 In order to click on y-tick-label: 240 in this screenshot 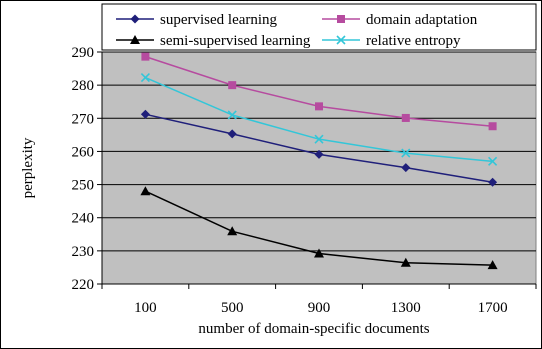, I will do `click(83, 219)`.